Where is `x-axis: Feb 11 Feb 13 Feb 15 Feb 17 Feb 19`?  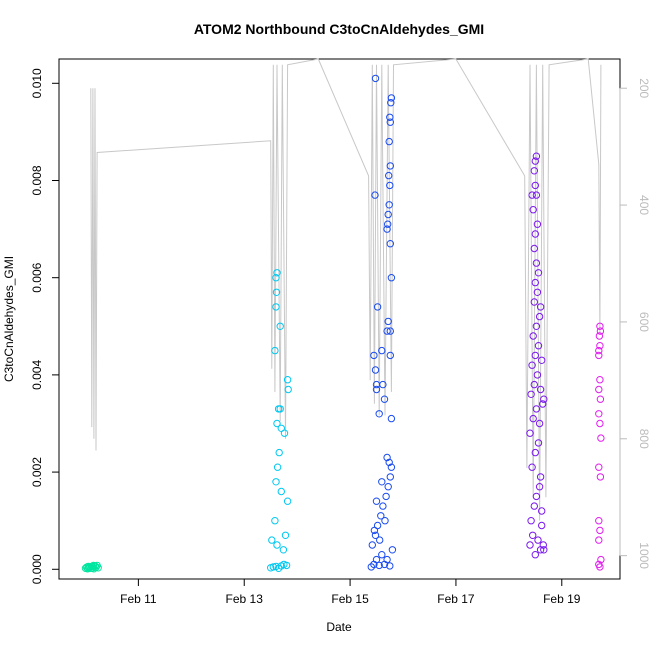
x-axis: Feb 11 Feb 13 Feb 15 Feb 17 Feb 19 is located at coordinates (350, 592).